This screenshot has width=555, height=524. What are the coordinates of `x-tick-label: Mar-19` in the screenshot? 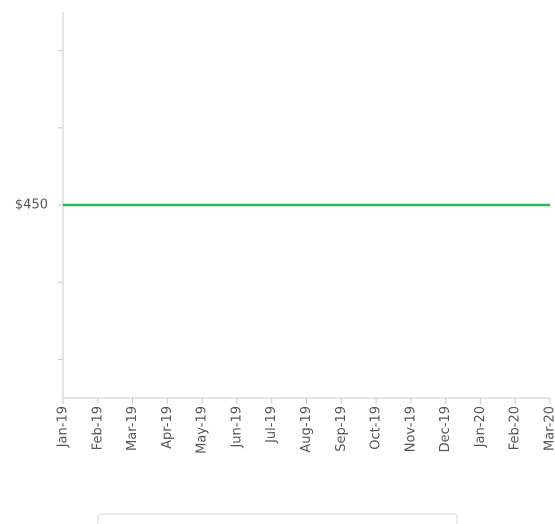 It's located at (132, 428).